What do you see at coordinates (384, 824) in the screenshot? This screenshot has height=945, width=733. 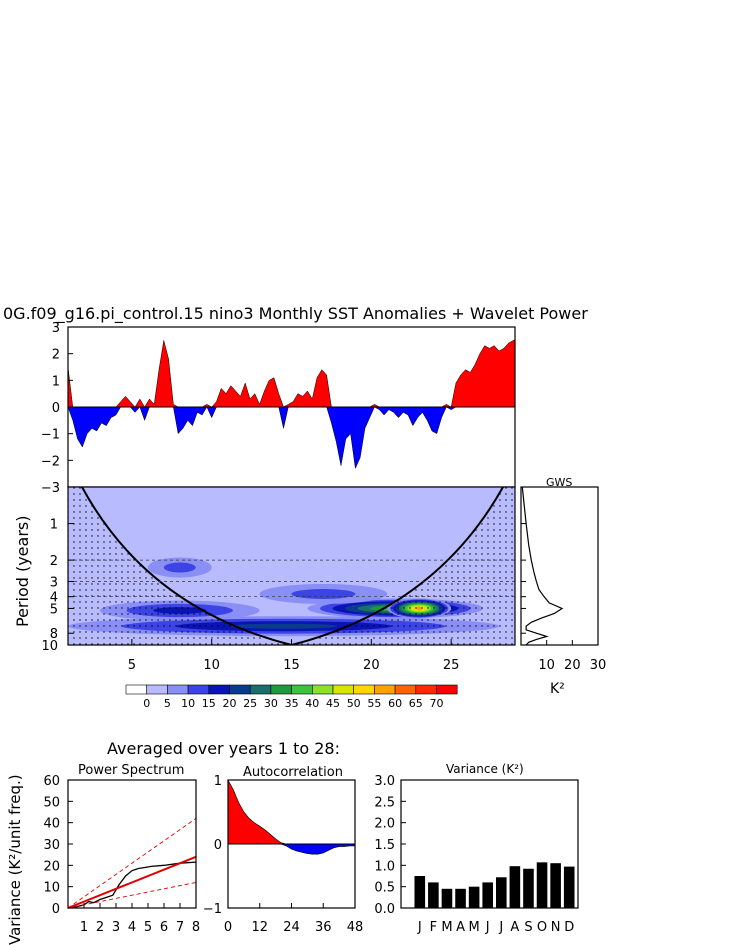 I see `variance-y-tick-label: 2.0` at bounding box center [384, 824].